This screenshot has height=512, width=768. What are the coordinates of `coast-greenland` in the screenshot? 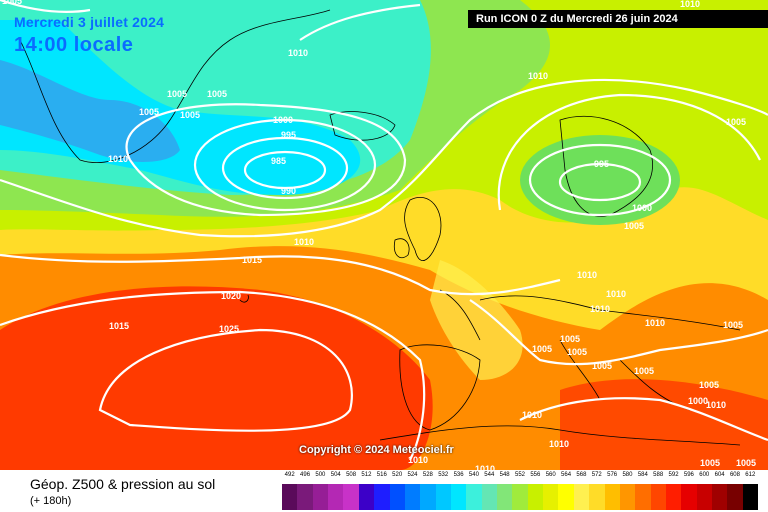 It's located at (175, 86).